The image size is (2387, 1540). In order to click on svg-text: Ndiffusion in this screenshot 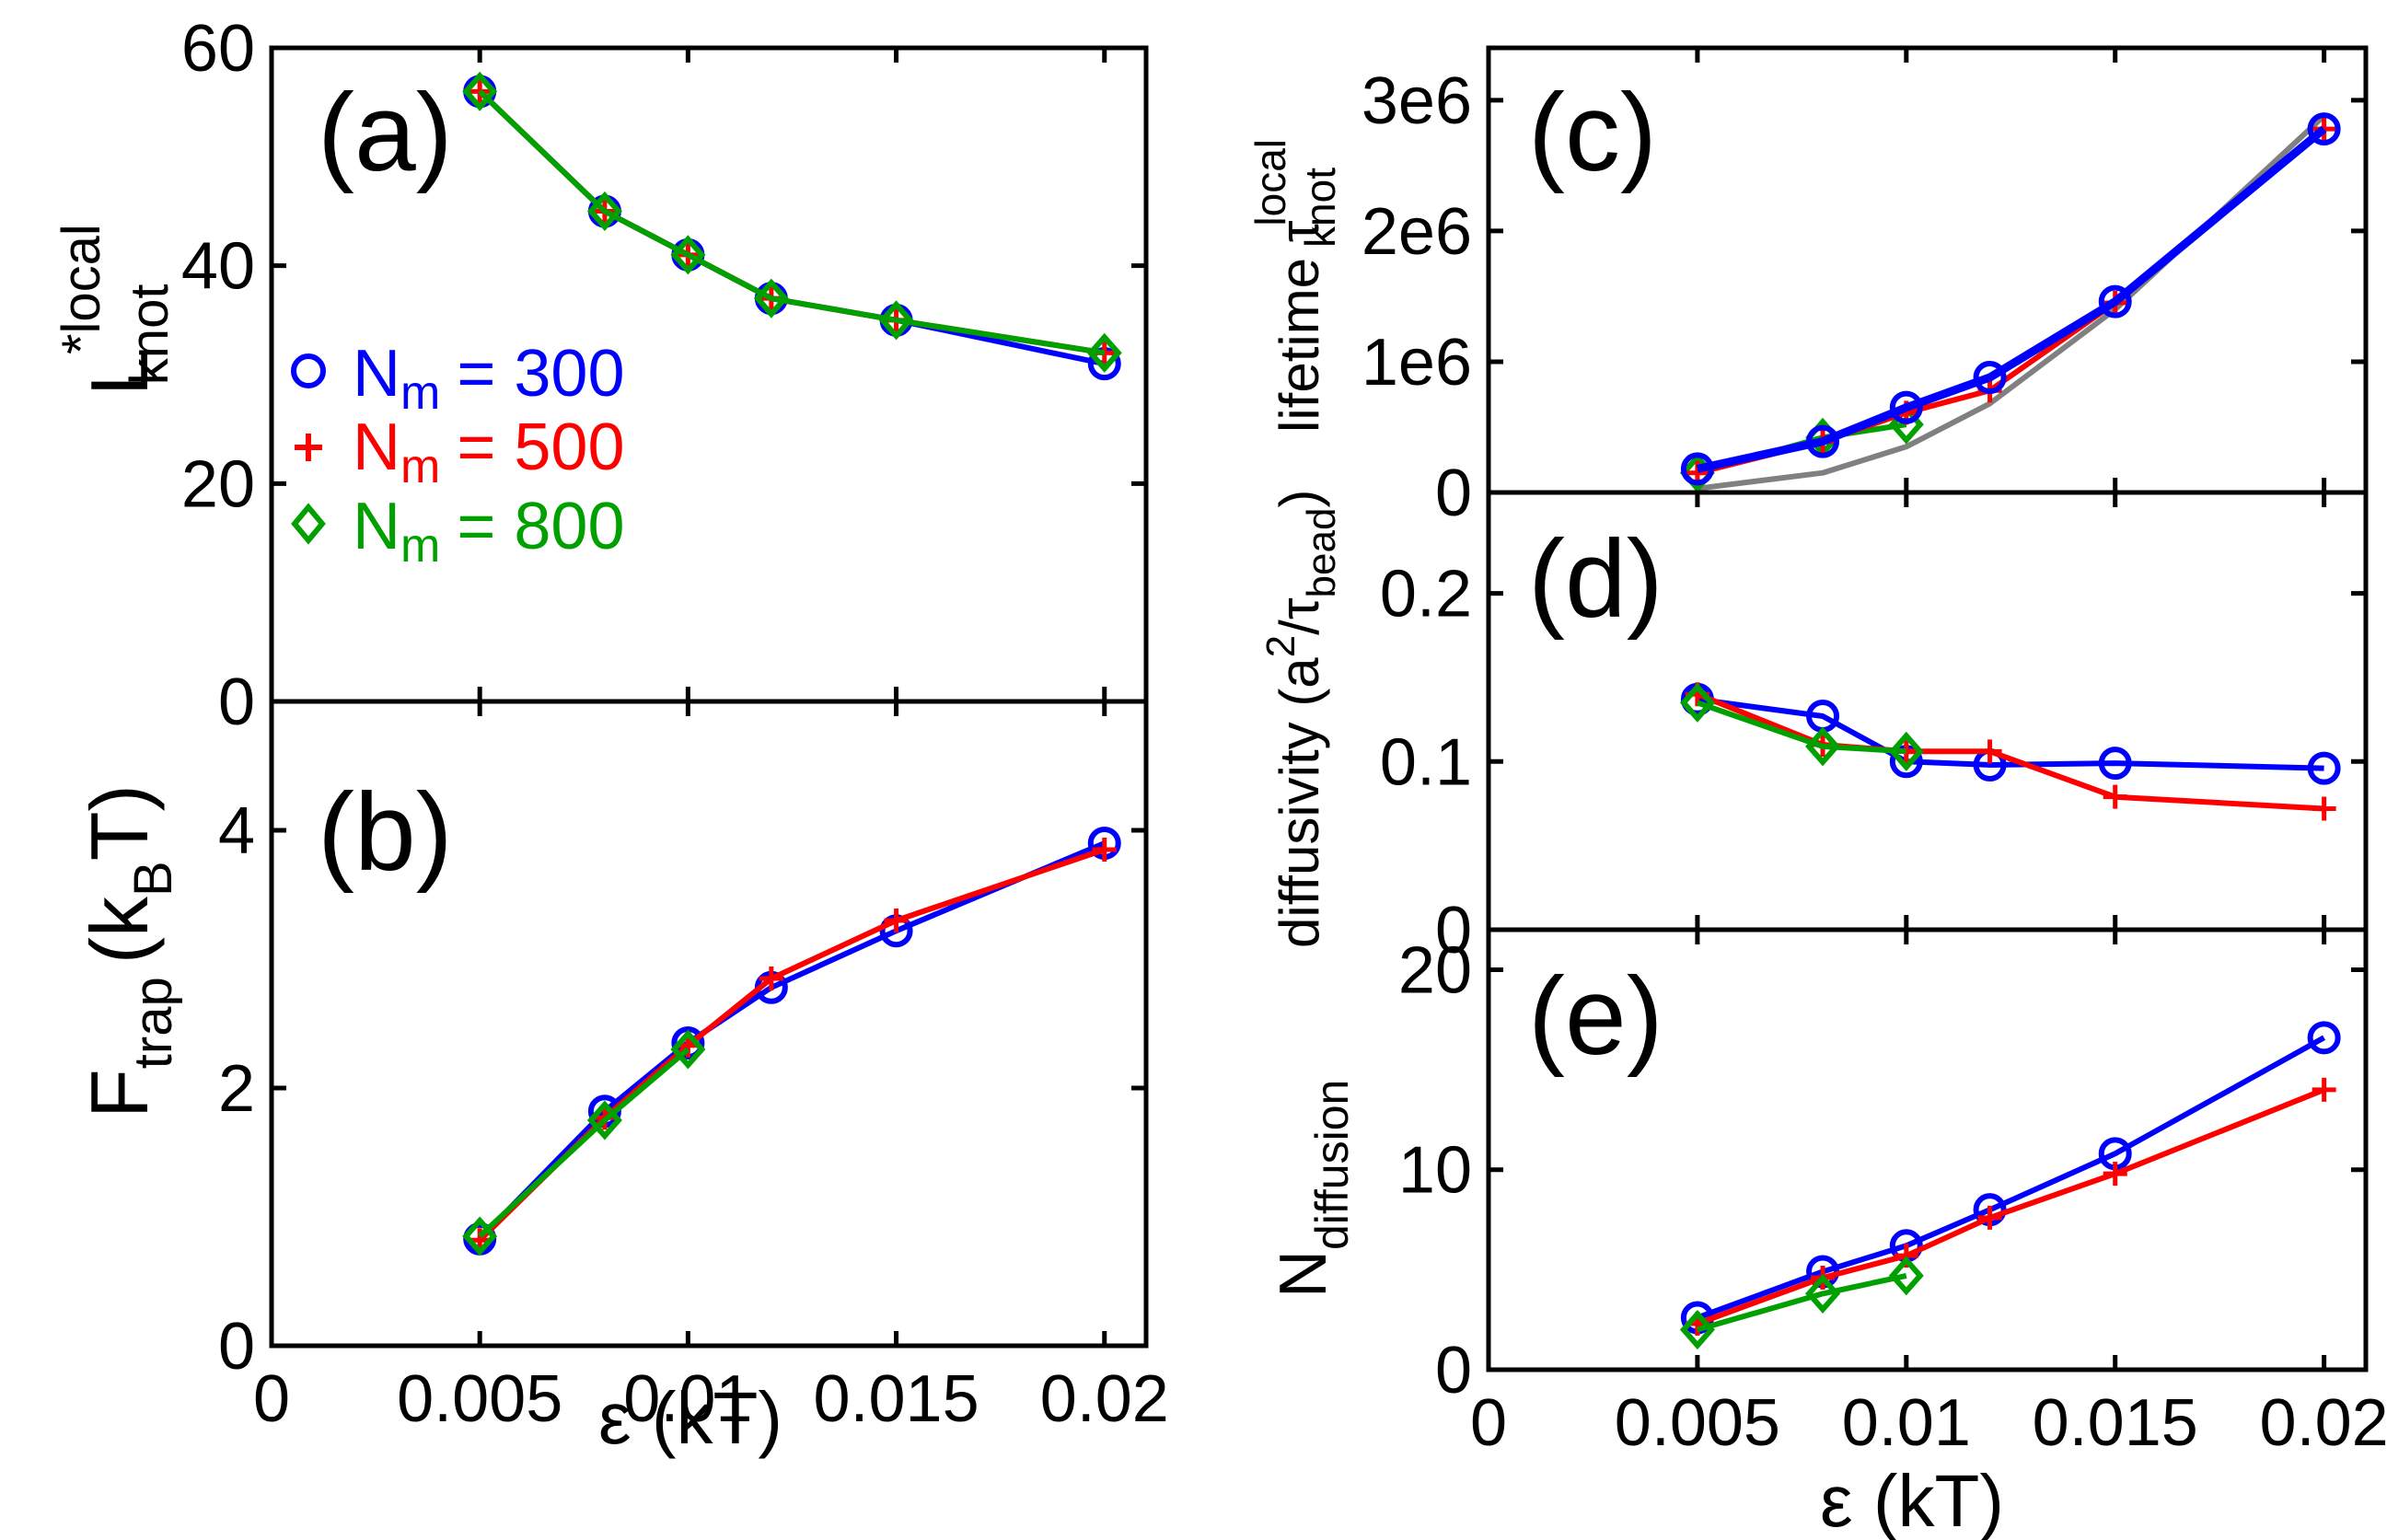, I will do `click(1312, 1189)`.